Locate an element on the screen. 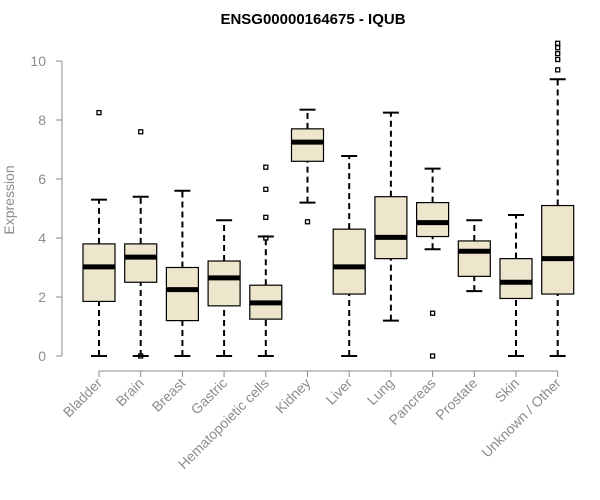 The height and width of the screenshot is (500, 600). y-axis: 0 2 4 6 8 10 is located at coordinates (46, 208).